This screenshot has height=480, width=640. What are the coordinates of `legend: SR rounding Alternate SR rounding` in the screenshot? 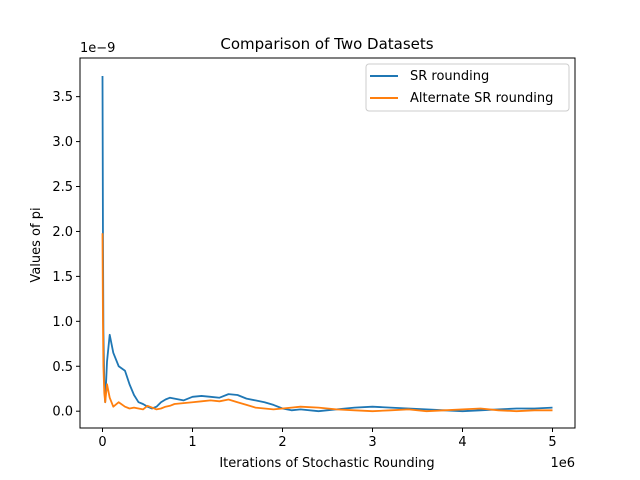 It's located at (467, 87).